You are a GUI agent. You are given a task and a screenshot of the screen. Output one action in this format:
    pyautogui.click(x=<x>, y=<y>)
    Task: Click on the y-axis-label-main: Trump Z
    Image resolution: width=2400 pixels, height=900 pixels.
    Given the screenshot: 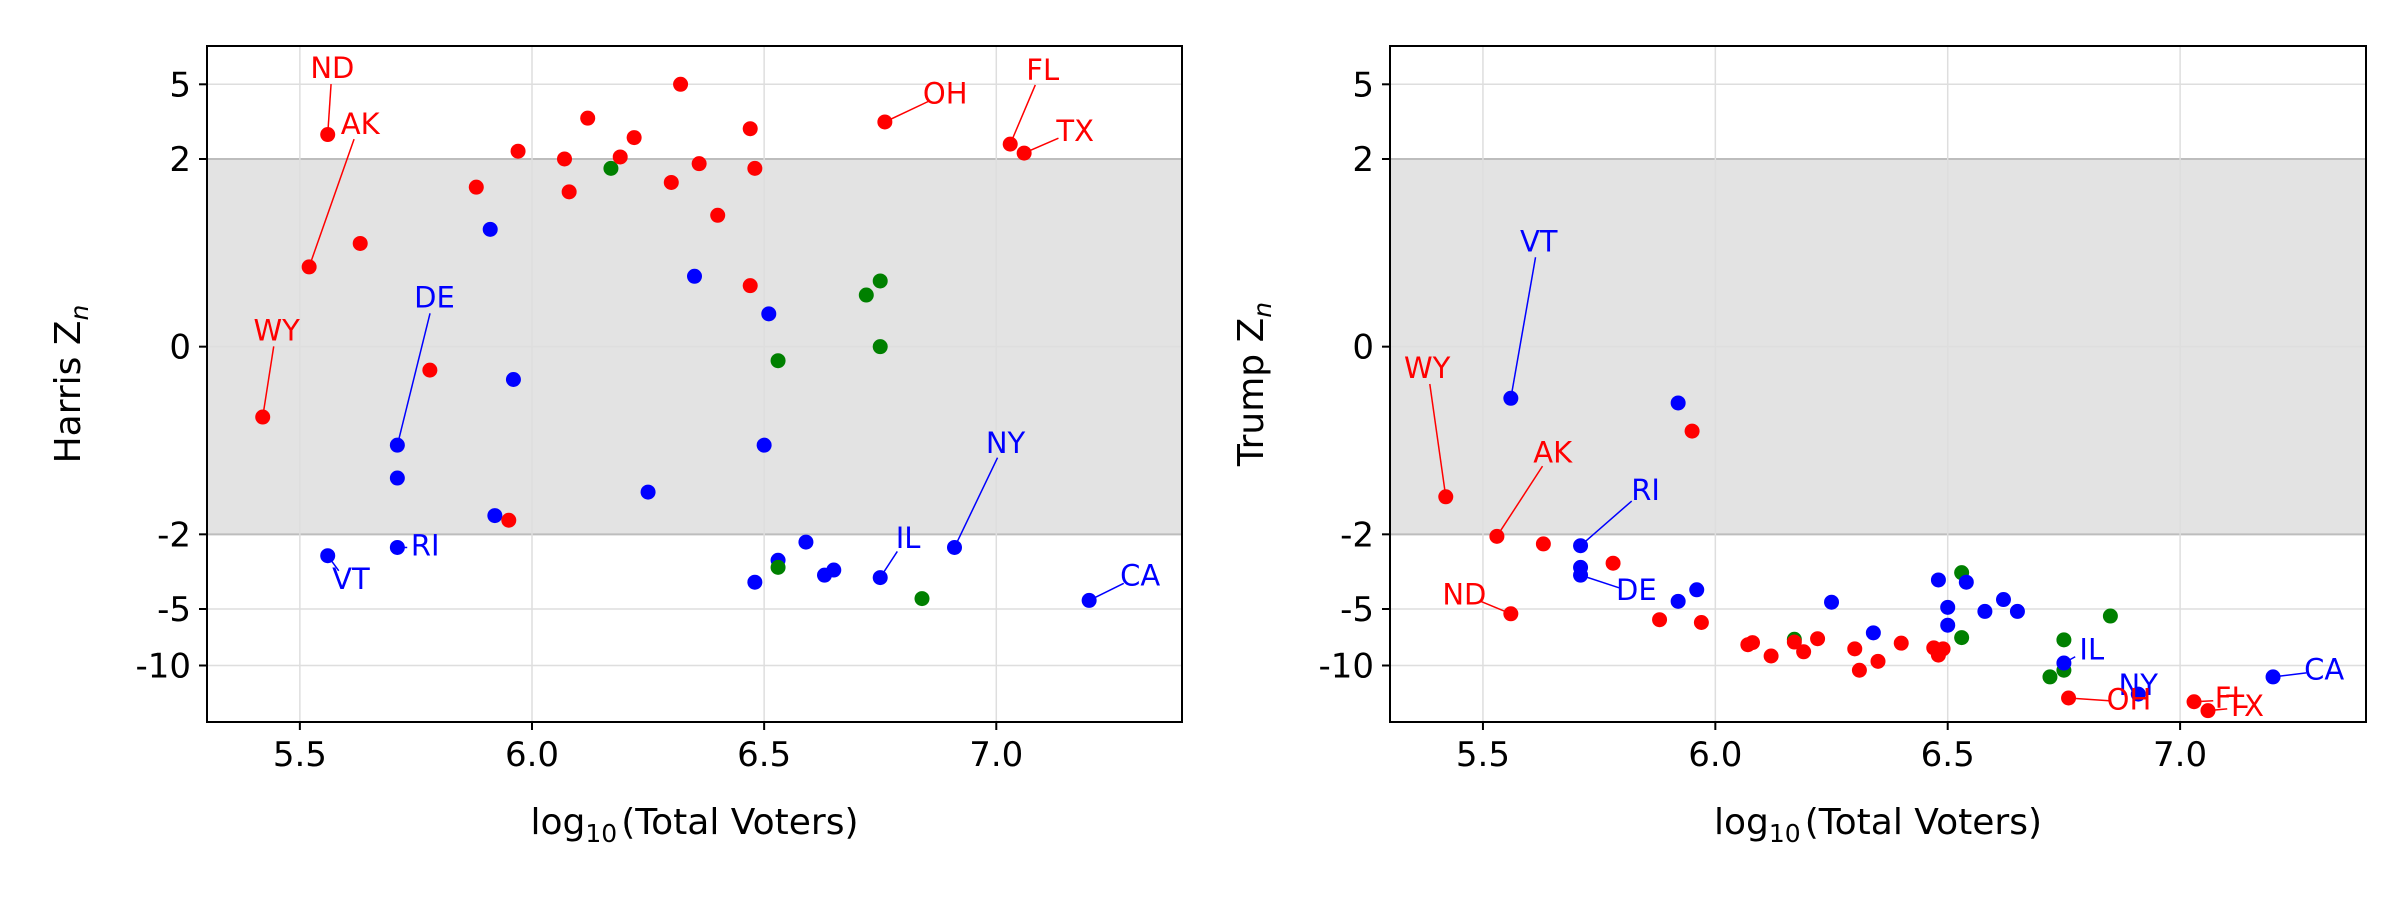 What is the action you would take?
    pyautogui.click(x=1251, y=392)
    